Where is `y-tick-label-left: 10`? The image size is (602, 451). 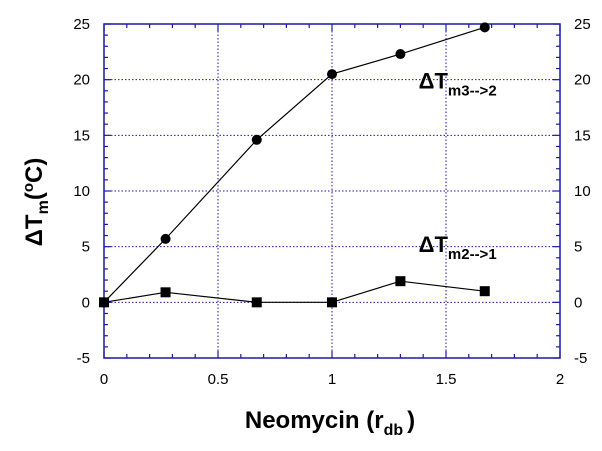
y-tick-label-left: 10 is located at coordinates (81, 191).